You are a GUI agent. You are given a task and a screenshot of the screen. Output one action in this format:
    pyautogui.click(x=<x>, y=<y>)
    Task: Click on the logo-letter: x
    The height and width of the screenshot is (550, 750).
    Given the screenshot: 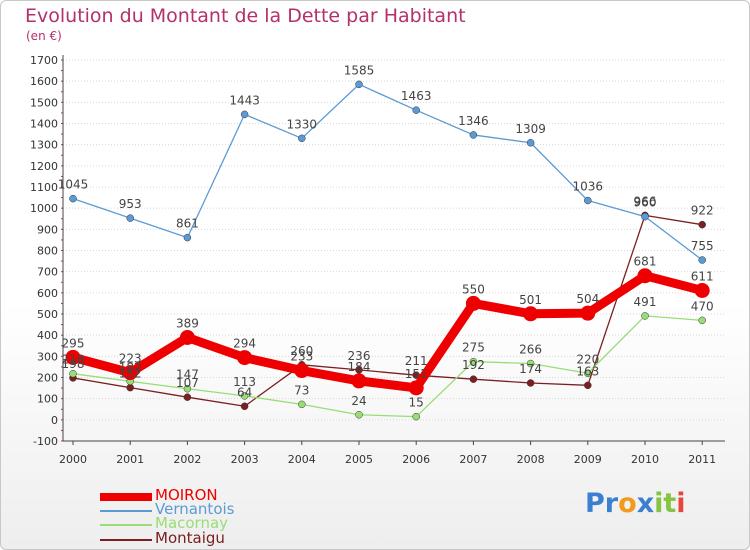 What is the action you would take?
    pyautogui.click(x=645, y=503)
    